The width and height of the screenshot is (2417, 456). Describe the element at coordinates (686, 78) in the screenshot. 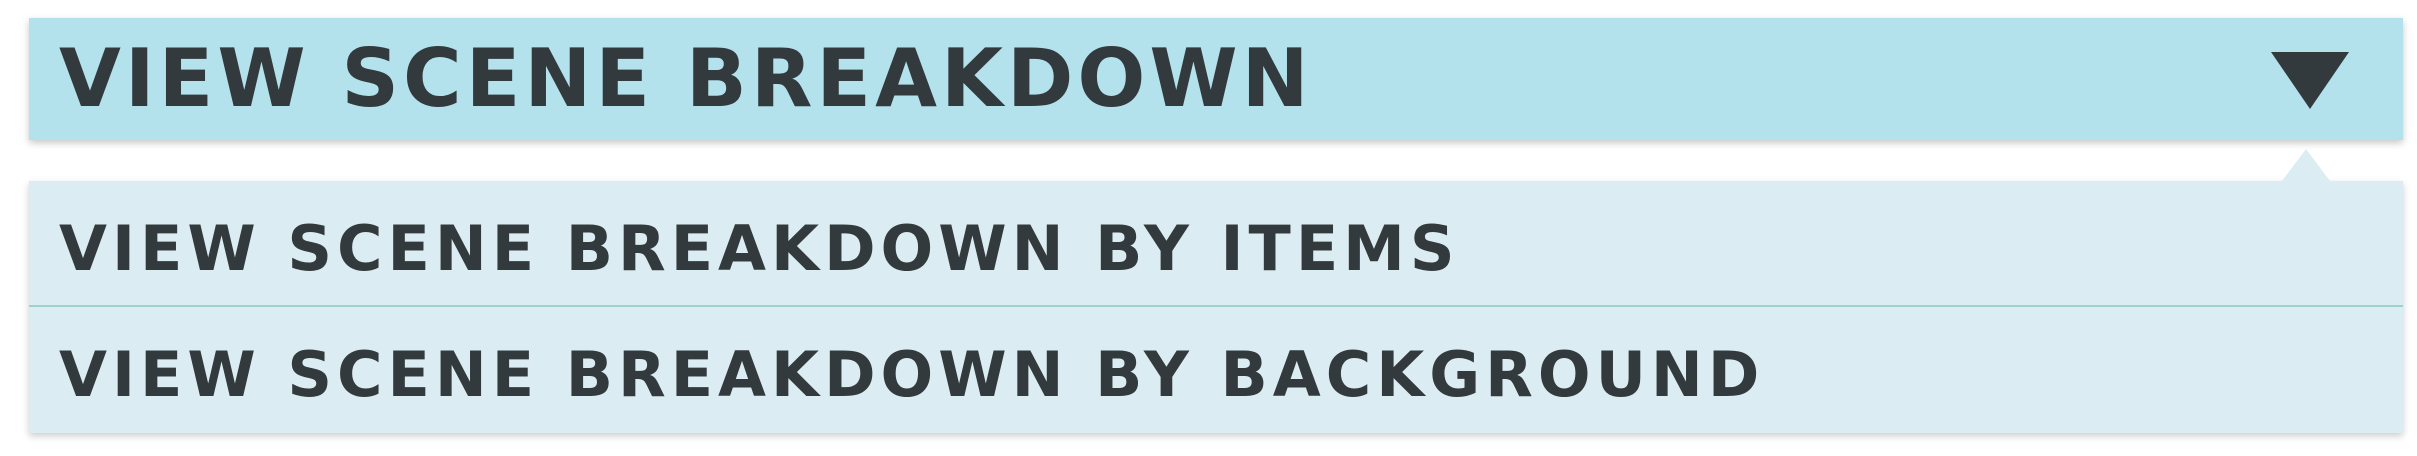

I see `dropdown-label: VIEW SCENE BREAKDOWN` at that location.